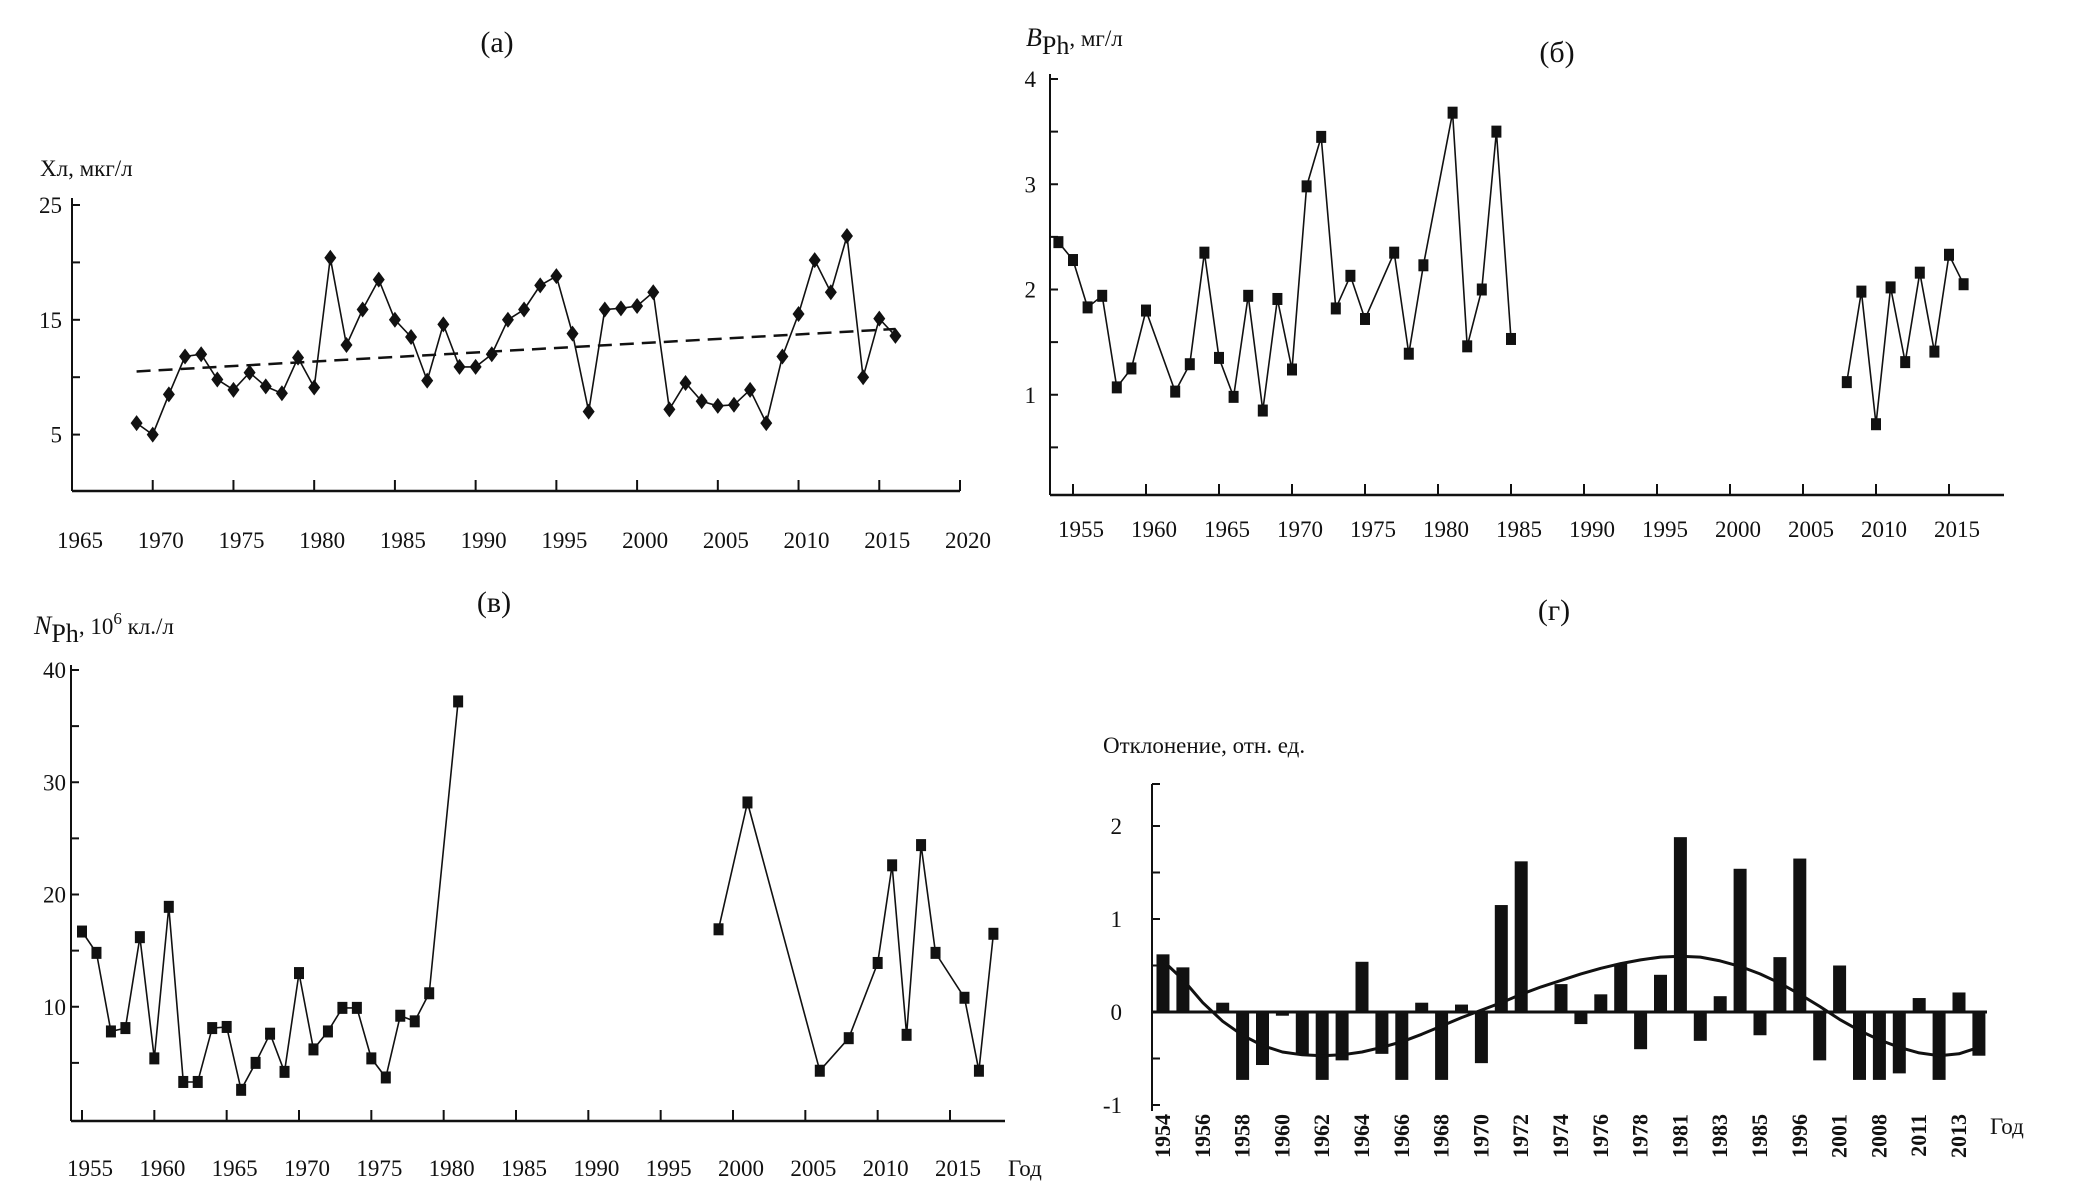 The image size is (2074, 1188). I want to click on y-axis-label-subscript: Ph, so click(1055, 45).